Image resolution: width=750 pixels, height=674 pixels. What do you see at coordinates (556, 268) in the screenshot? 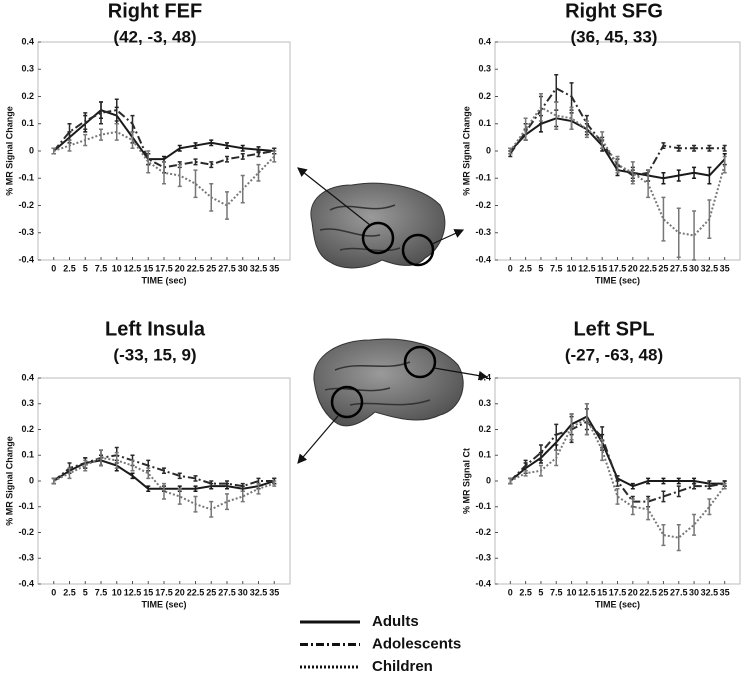
I see `x-tick-label: 7.5` at bounding box center [556, 268].